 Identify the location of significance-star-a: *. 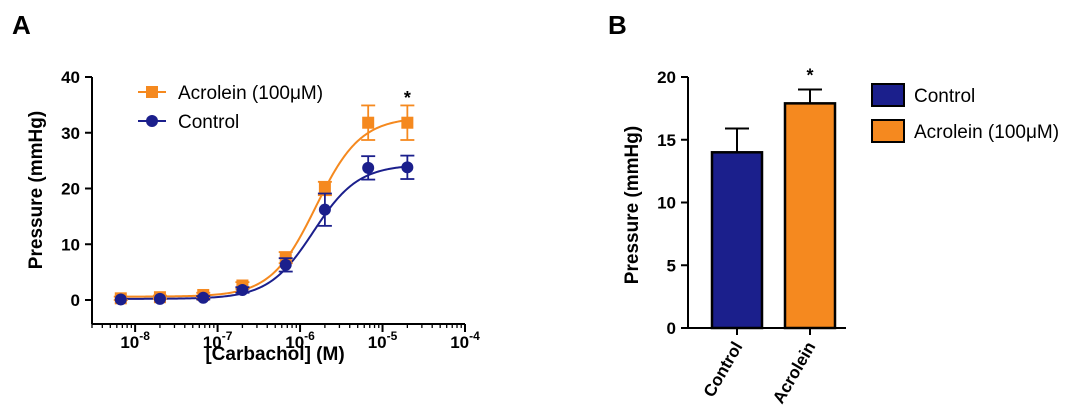
(407, 98).